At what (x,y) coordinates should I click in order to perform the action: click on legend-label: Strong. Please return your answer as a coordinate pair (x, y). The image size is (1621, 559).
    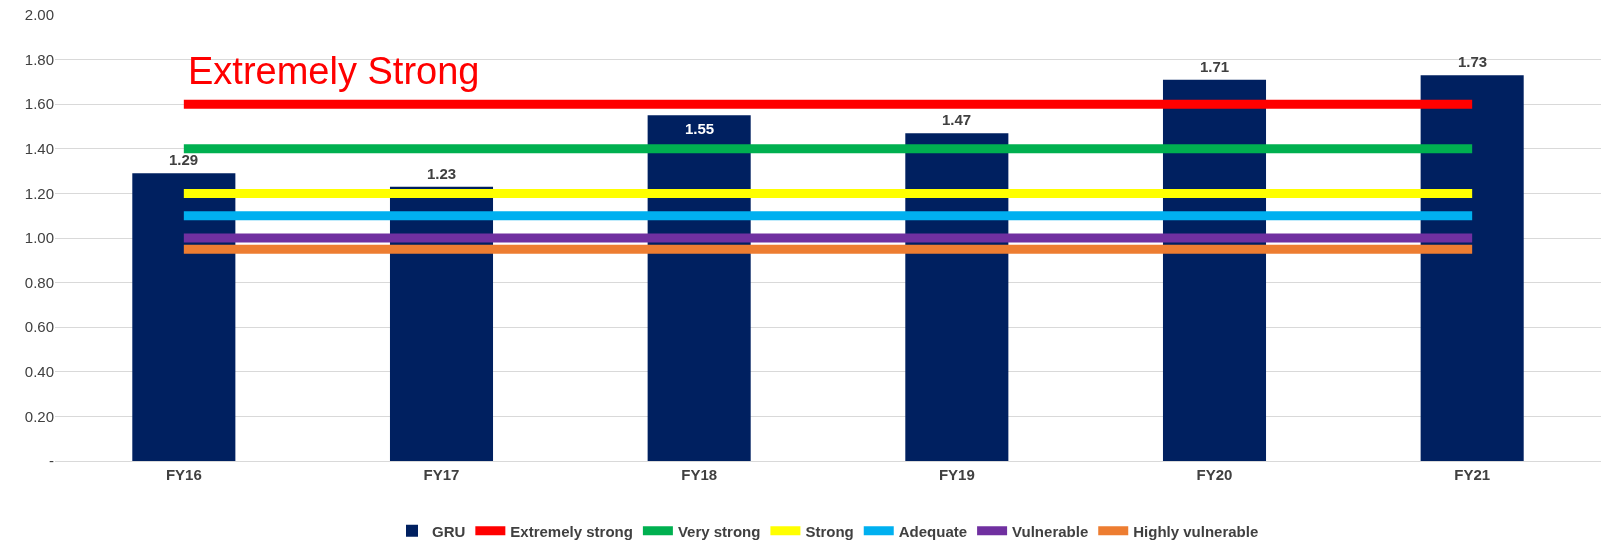
    Looking at the image, I should click on (829, 531).